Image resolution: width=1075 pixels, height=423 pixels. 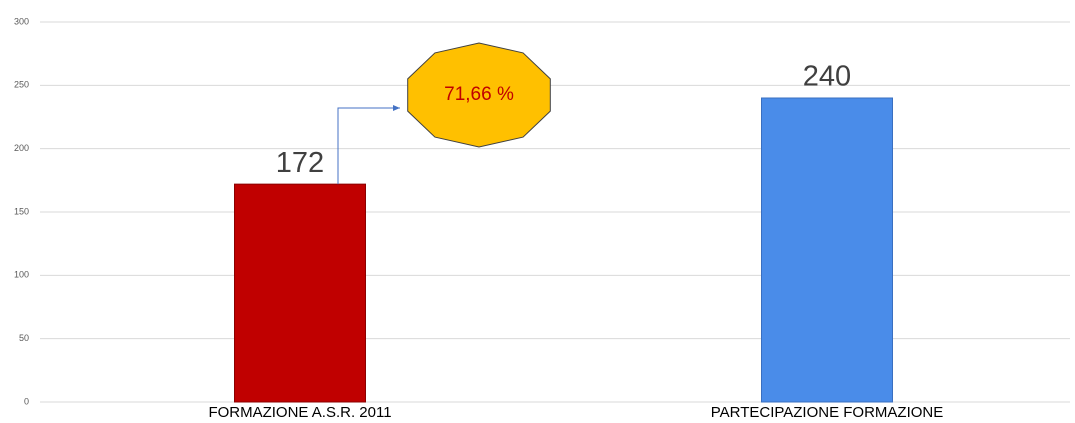 What do you see at coordinates (827, 77) in the screenshot?
I see `value-label: 240` at bounding box center [827, 77].